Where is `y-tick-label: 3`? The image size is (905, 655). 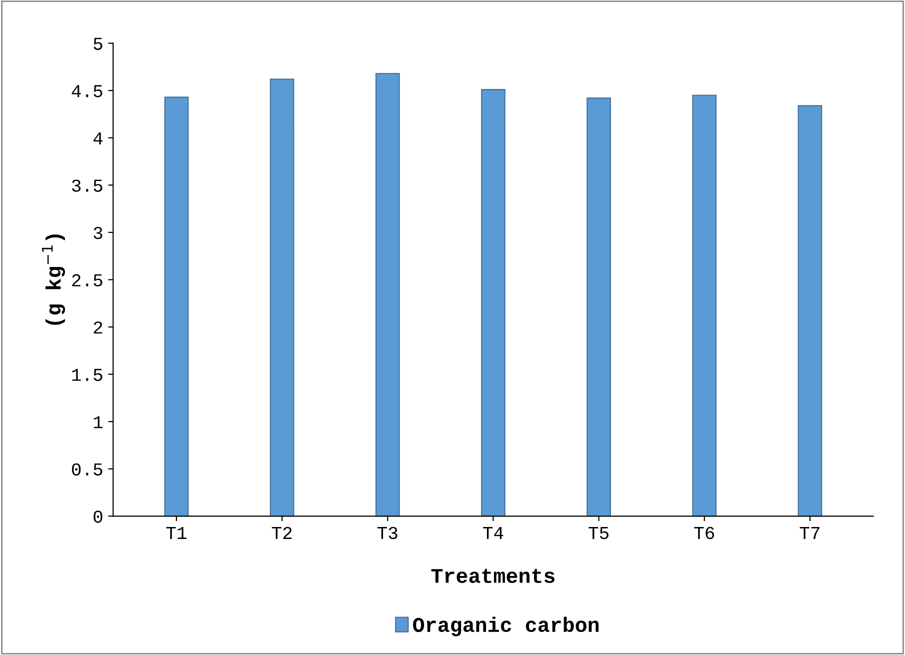 y-tick-label: 3 is located at coordinates (98, 233).